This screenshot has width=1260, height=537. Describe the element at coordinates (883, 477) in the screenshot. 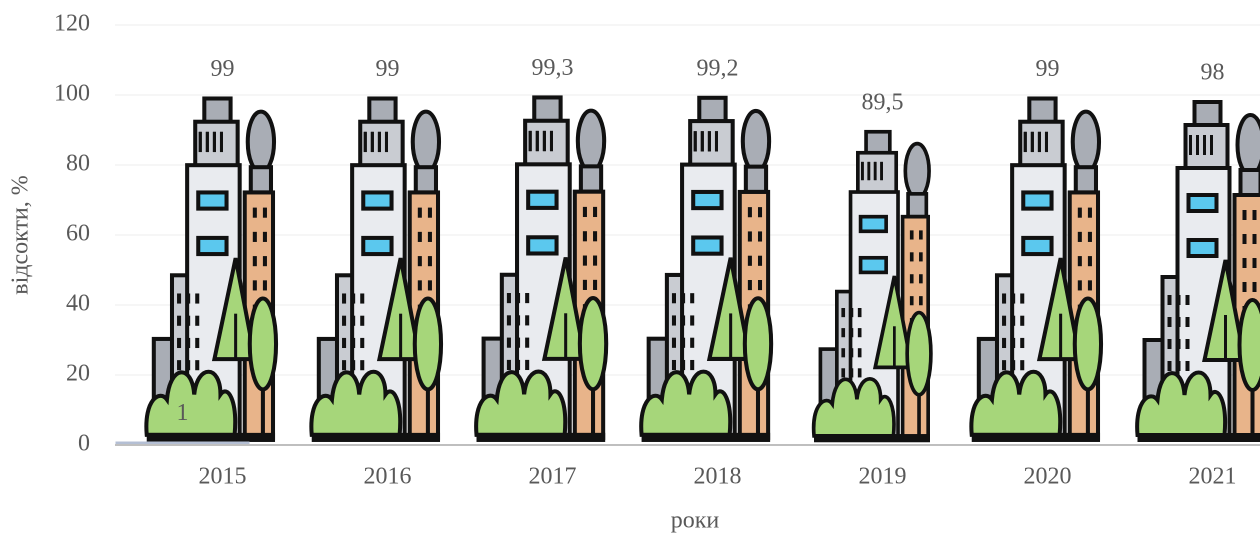

I see `x-tick-label: 2019` at that location.